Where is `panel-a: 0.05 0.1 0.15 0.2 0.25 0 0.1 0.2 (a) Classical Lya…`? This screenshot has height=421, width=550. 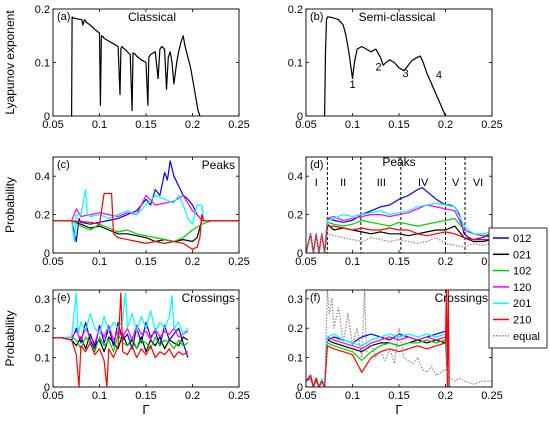
panel-a: 0.05 0.1 0.15 0.2 0.25 0 0.1 0.2 (a) Classical Lya… is located at coordinates (126, 67).